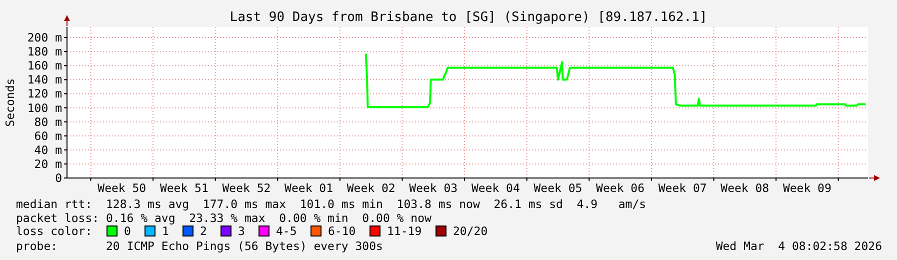 The height and width of the screenshot is (260, 897). Describe the element at coordinates (799, 246) in the screenshot. I see `text: Wed Mar 4 08:02:58 2026` at that location.